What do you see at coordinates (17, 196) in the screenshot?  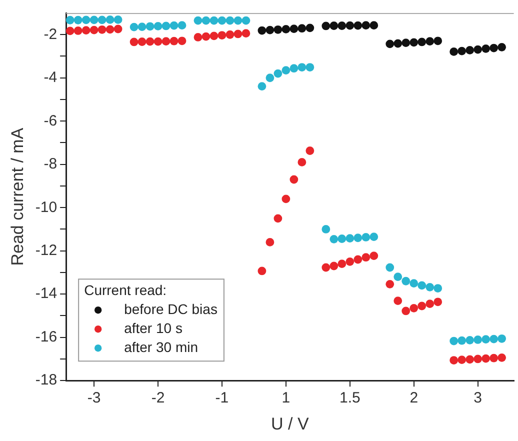 I see `y-axis-title: Read current / mA` at bounding box center [17, 196].